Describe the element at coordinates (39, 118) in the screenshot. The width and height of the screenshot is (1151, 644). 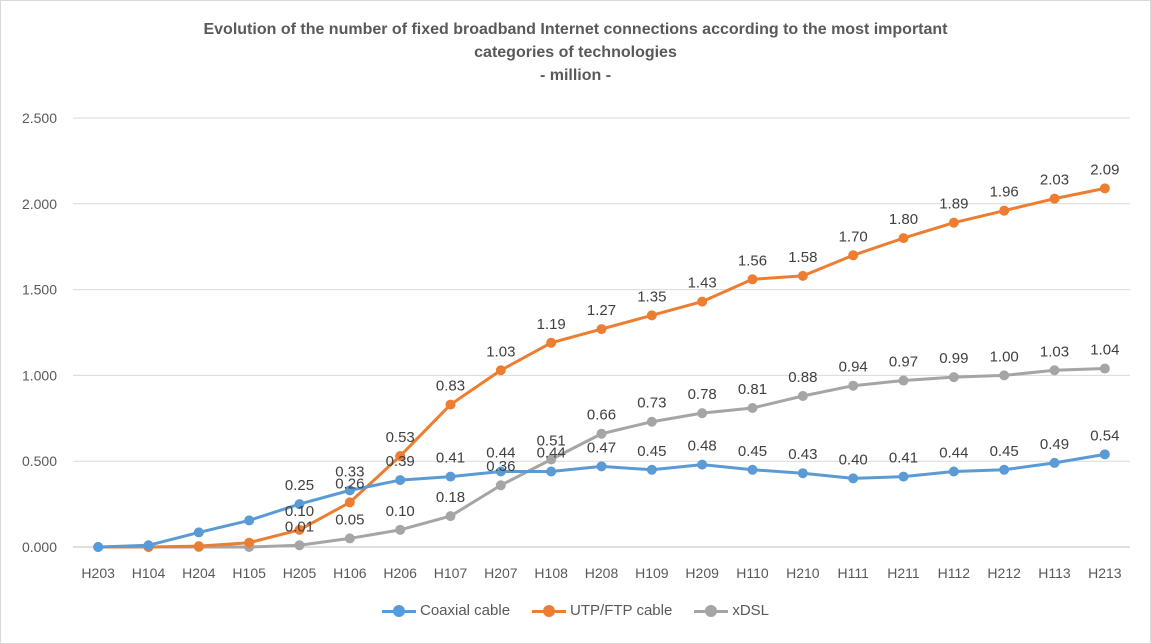
I see `y-tick-label: 2.500` at that location.